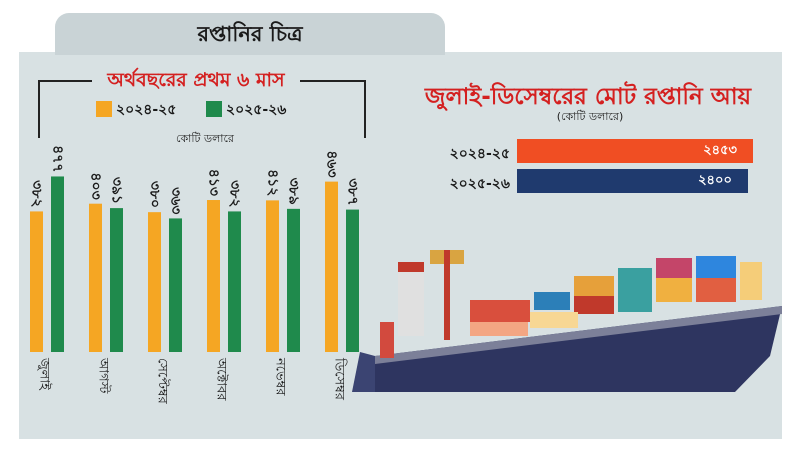 Image resolution: width=800 pixels, height=450 pixels. Describe the element at coordinates (117, 190) in the screenshot. I see `bar-value-label: ৩৯১` at that location.